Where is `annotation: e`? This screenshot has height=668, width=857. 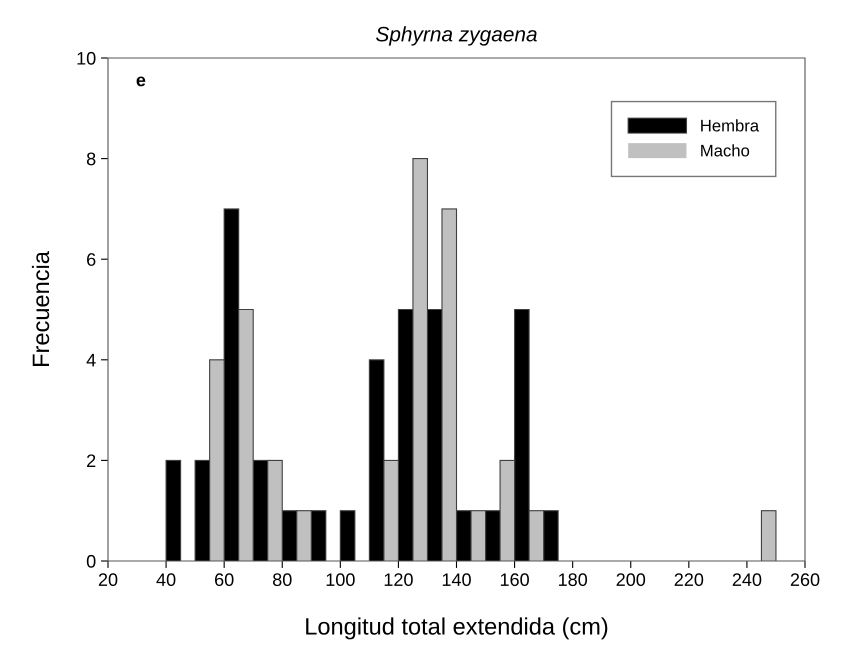
annotation: e is located at coordinates (141, 81).